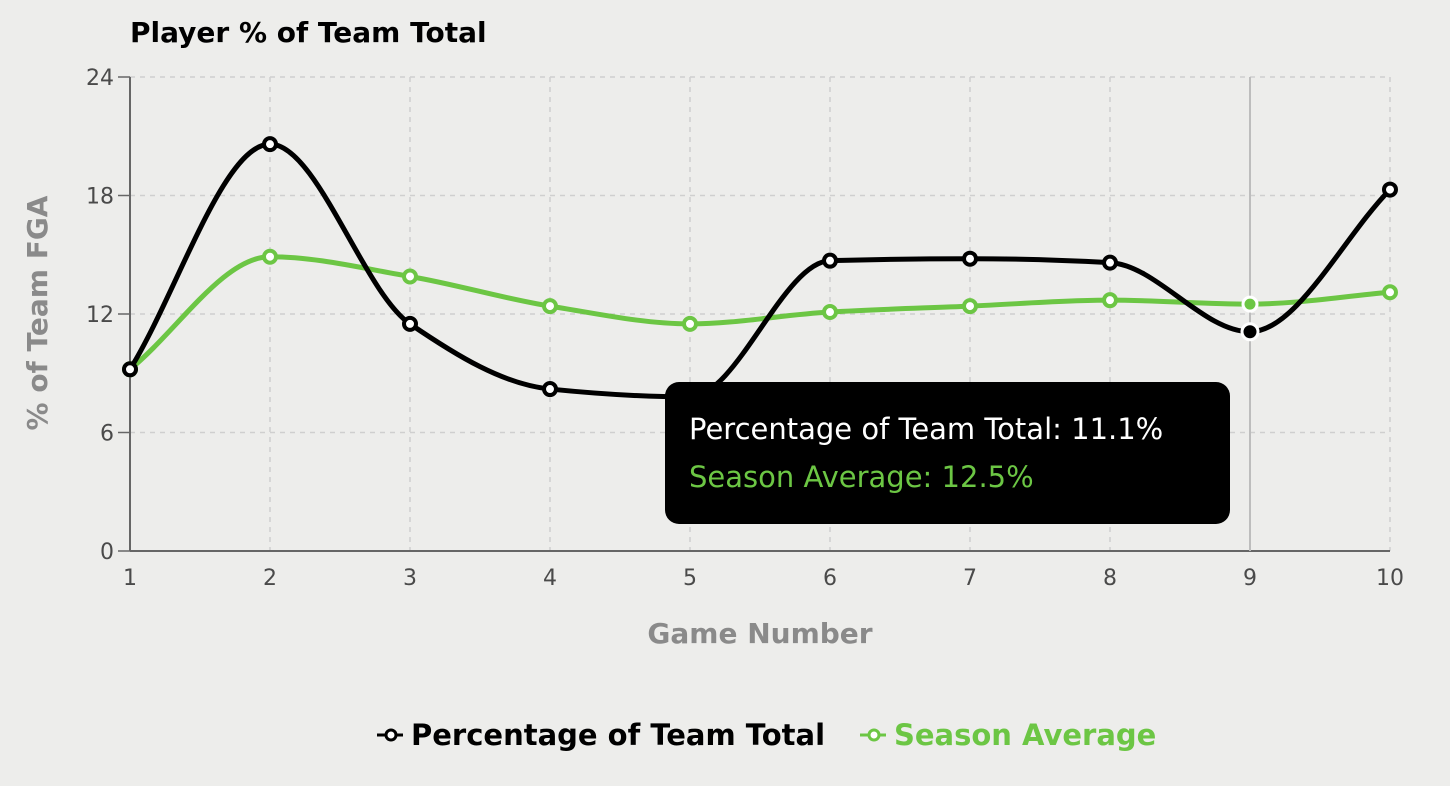  What do you see at coordinates (107, 434) in the screenshot?
I see `y-tick-label: 6` at bounding box center [107, 434].